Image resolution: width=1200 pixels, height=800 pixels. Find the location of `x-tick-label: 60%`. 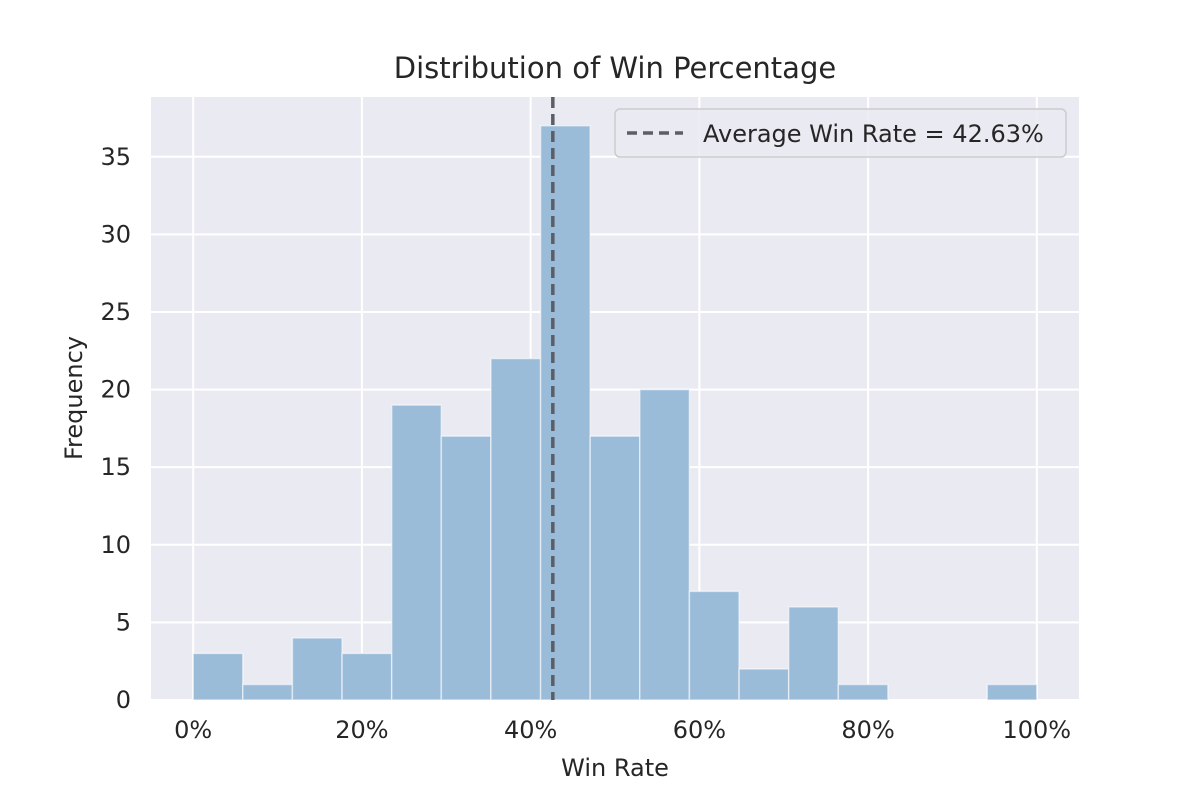

x-tick-label: 60% is located at coordinates (699, 730).